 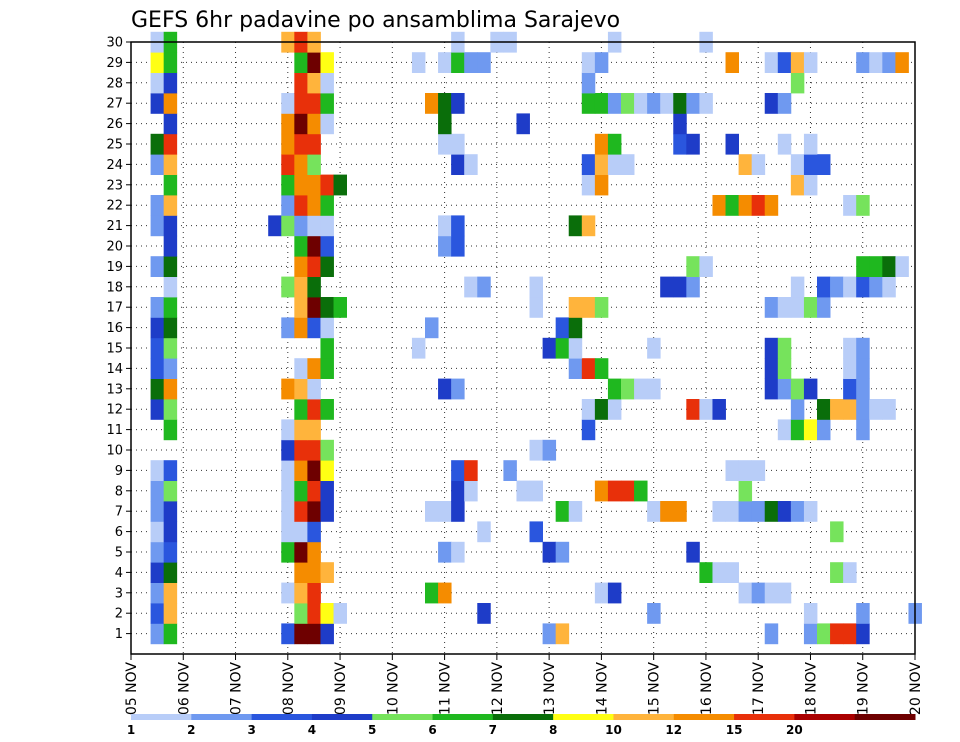 What do you see at coordinates (341, 689) in the screenshot?
I see `x-tick-label: 09 NOV` at bounding box center [341, 689].